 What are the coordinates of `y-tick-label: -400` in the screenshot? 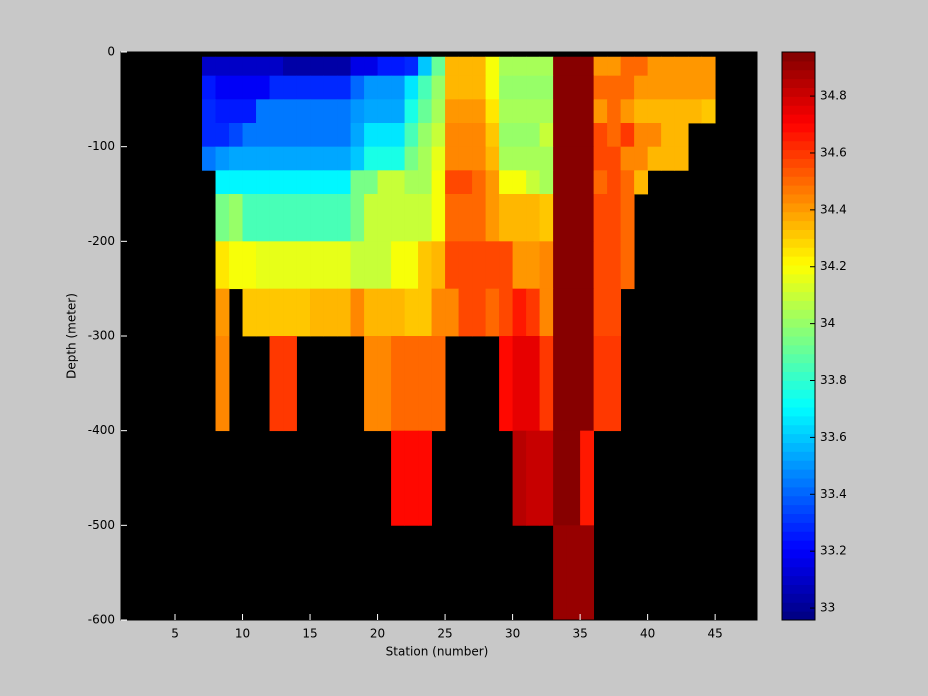 It's located at (101, 430).